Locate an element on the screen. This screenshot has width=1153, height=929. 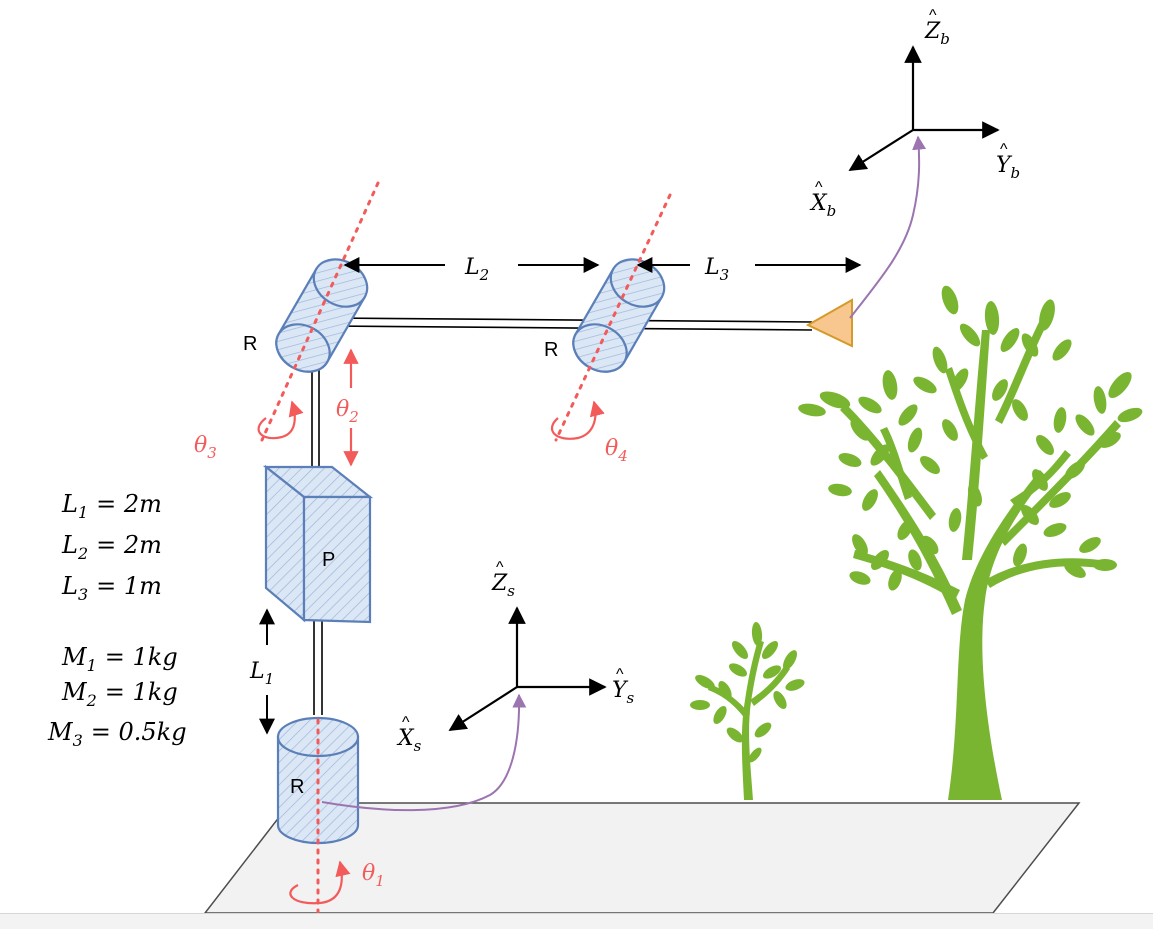
space-y-label: Ys is located at coordinates (623, 692).